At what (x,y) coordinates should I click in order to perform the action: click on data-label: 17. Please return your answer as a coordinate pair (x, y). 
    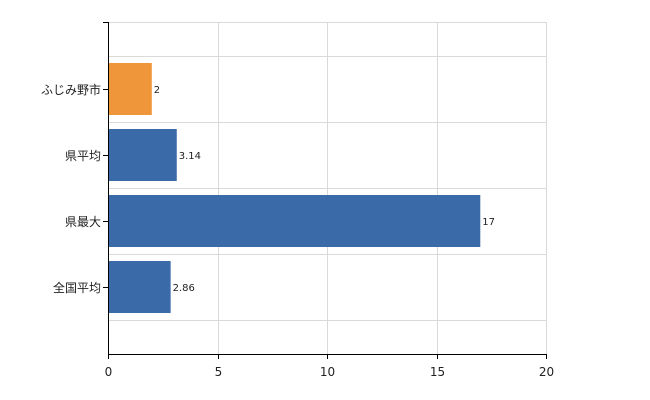
    Looking at the image, I should click on (488, 222).